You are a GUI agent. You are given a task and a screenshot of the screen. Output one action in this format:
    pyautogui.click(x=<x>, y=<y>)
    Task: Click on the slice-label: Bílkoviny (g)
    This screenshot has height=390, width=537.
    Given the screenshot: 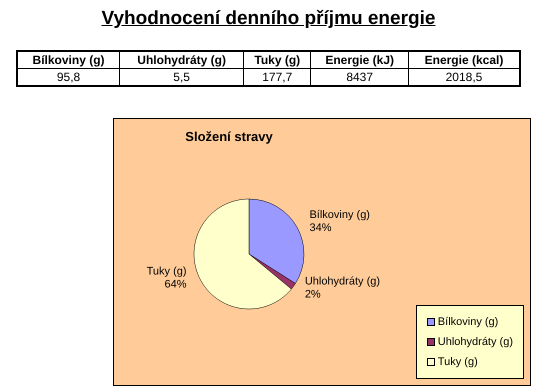 What is the action you would take?
    pyautogui.click(x=339, y=215)
    